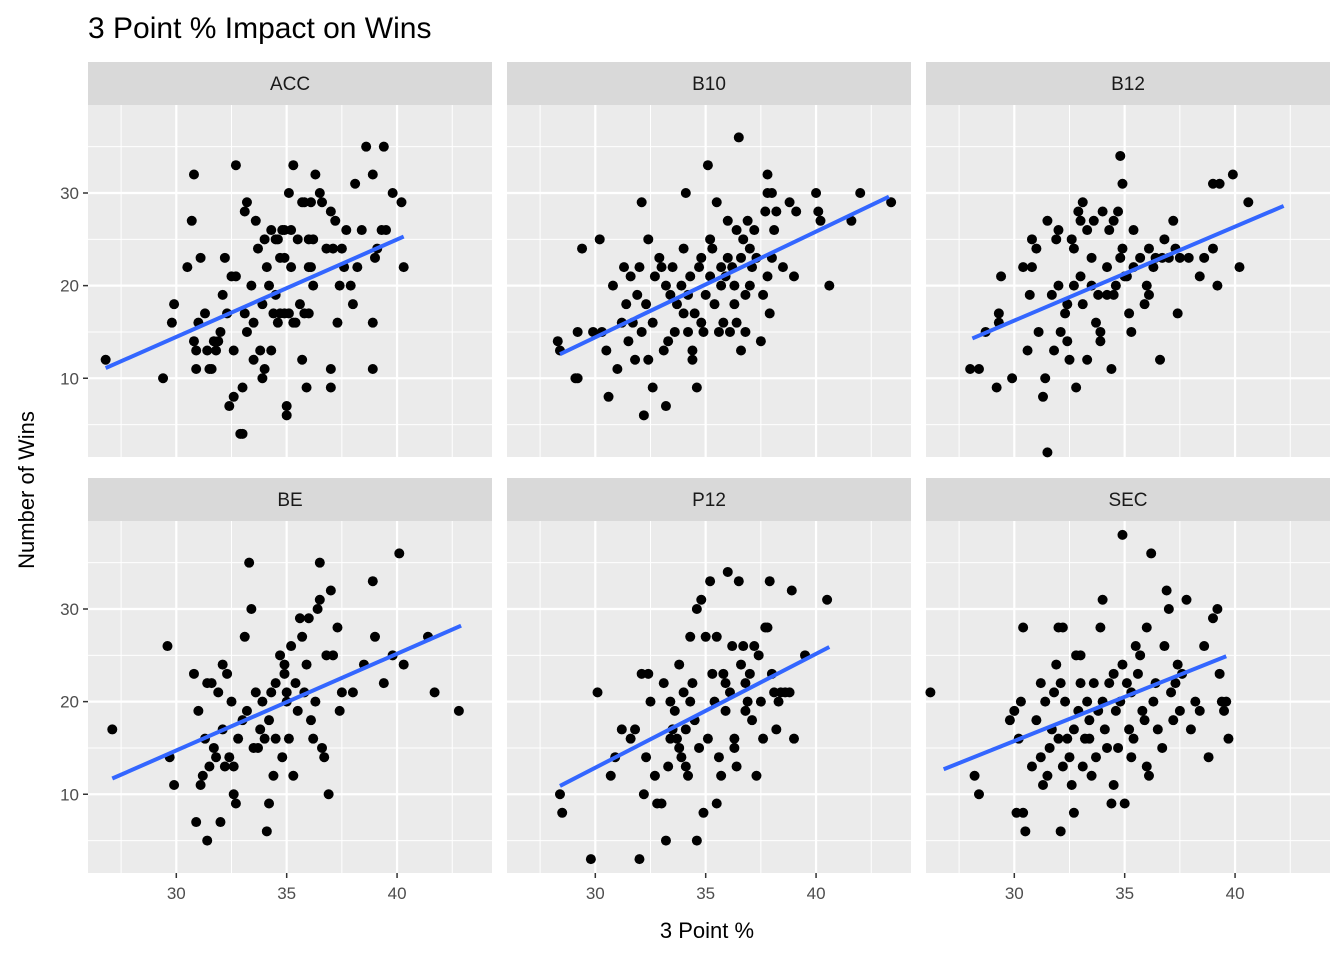 Image resolution: width=1344 pixels, height=960 pixels. Describe the element at coordinates (1127, 500) in the screenshot. I see `facet-strip-label: SEC` at that location.